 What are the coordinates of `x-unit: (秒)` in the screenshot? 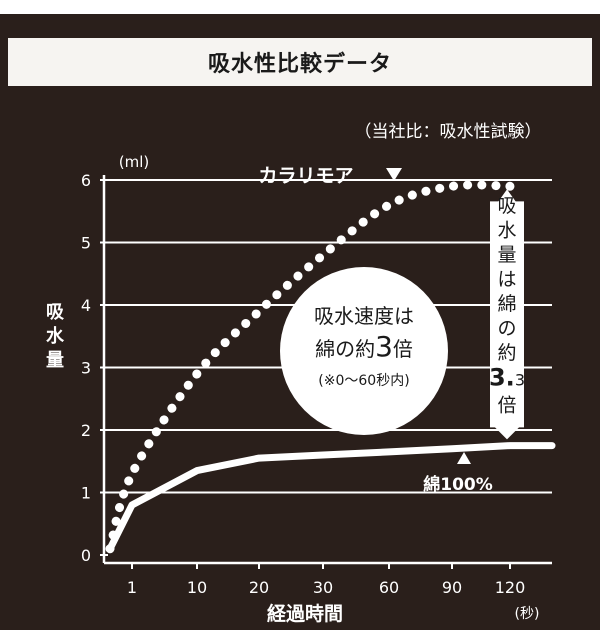 It's located at (527, 614).